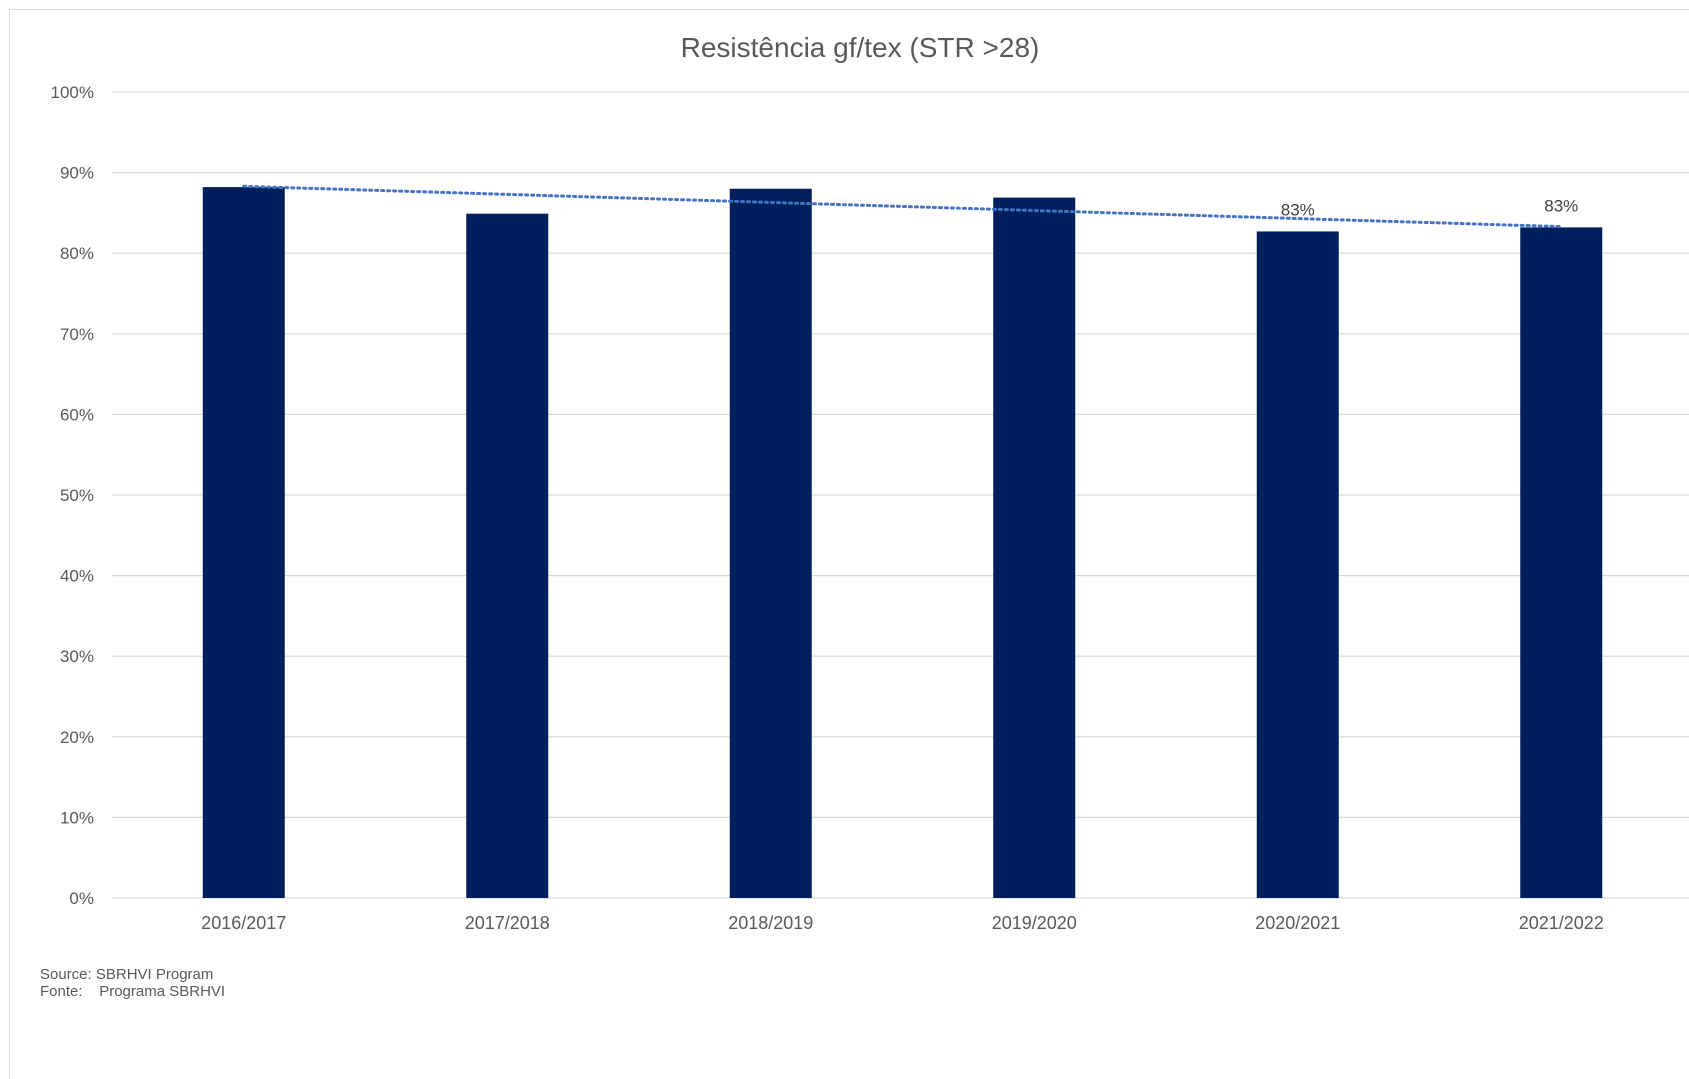 The height and width of the screenshot is (1079, 1689). Describe the element at coordinates (81, 898) in the screenshot. I see `y-tick-label: 0%` at that location.